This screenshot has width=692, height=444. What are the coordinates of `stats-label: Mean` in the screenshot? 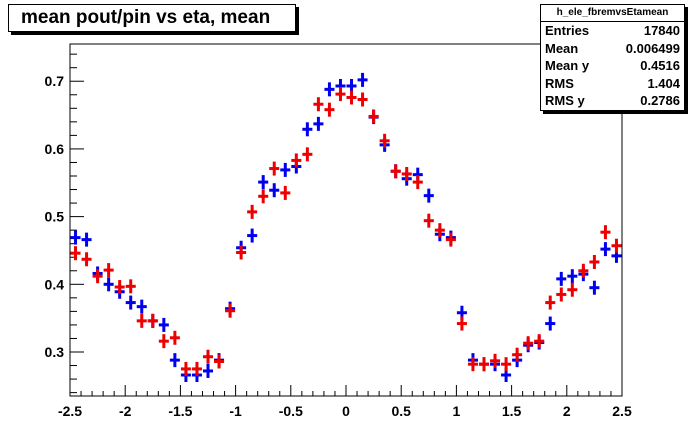 It's located at (562, 48).